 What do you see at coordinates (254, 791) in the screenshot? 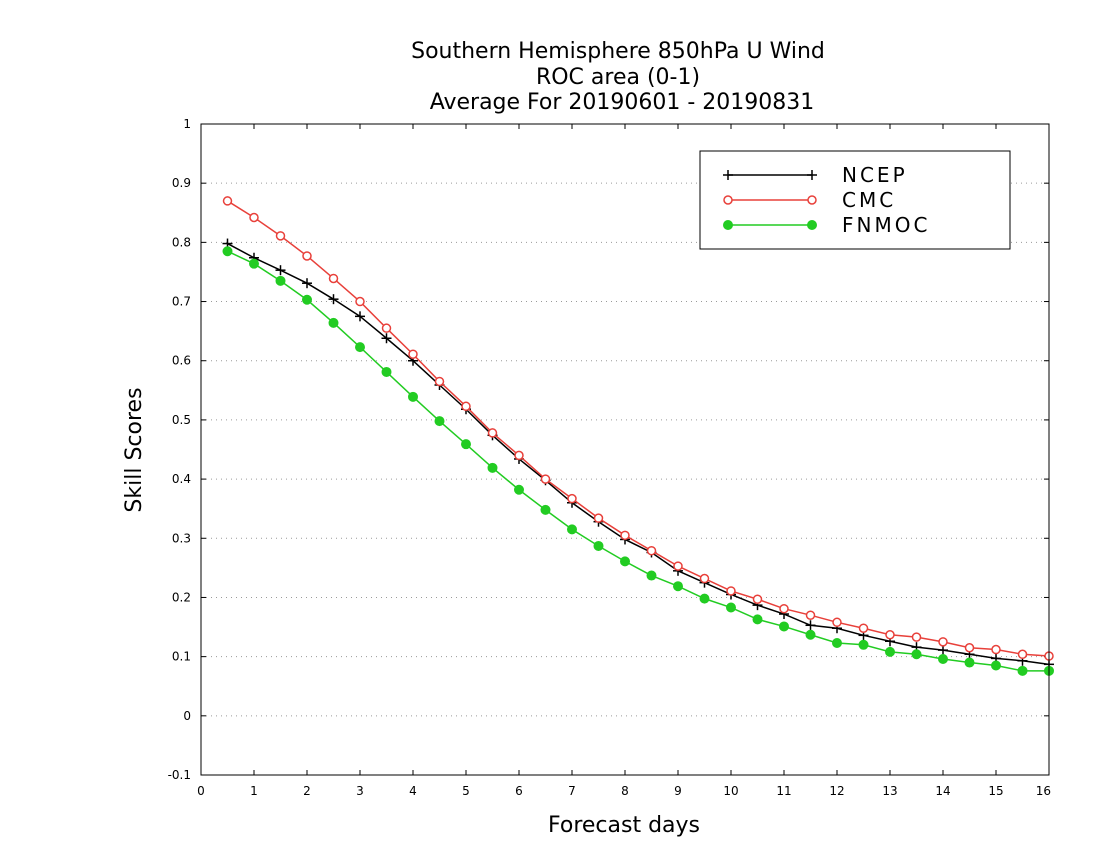
I see `x-tick-label: 1` at bounding box center [254, 791].